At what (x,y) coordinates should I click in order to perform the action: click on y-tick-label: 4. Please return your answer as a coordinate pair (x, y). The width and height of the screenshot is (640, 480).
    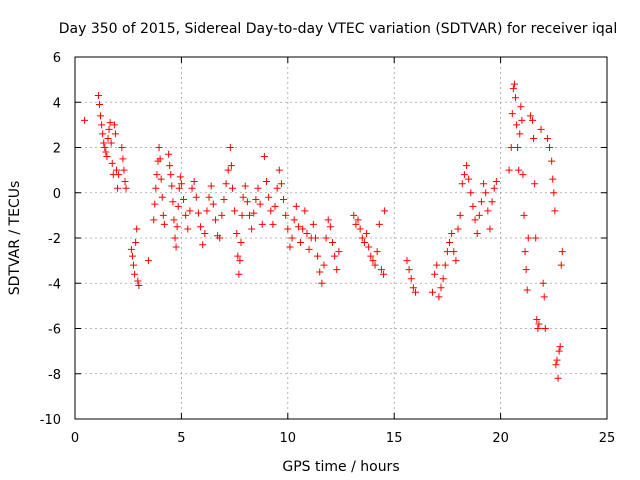
    Looking at the image, I should click on (57, 103).